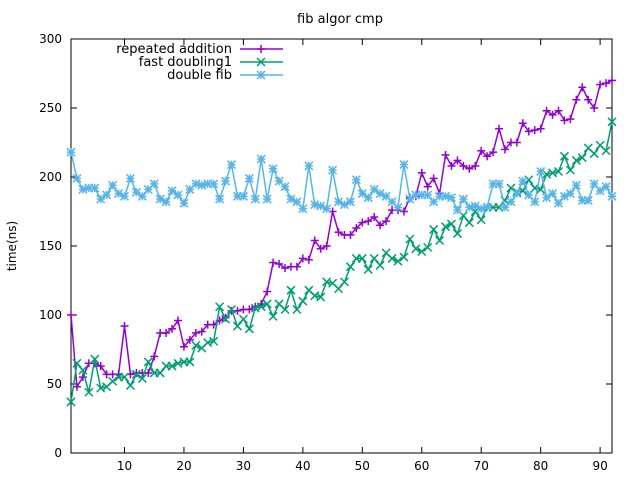  Describe the element at coordinates (199, 75) in the screenshot. I see `legend-label-double-fib: double fib` at that location.